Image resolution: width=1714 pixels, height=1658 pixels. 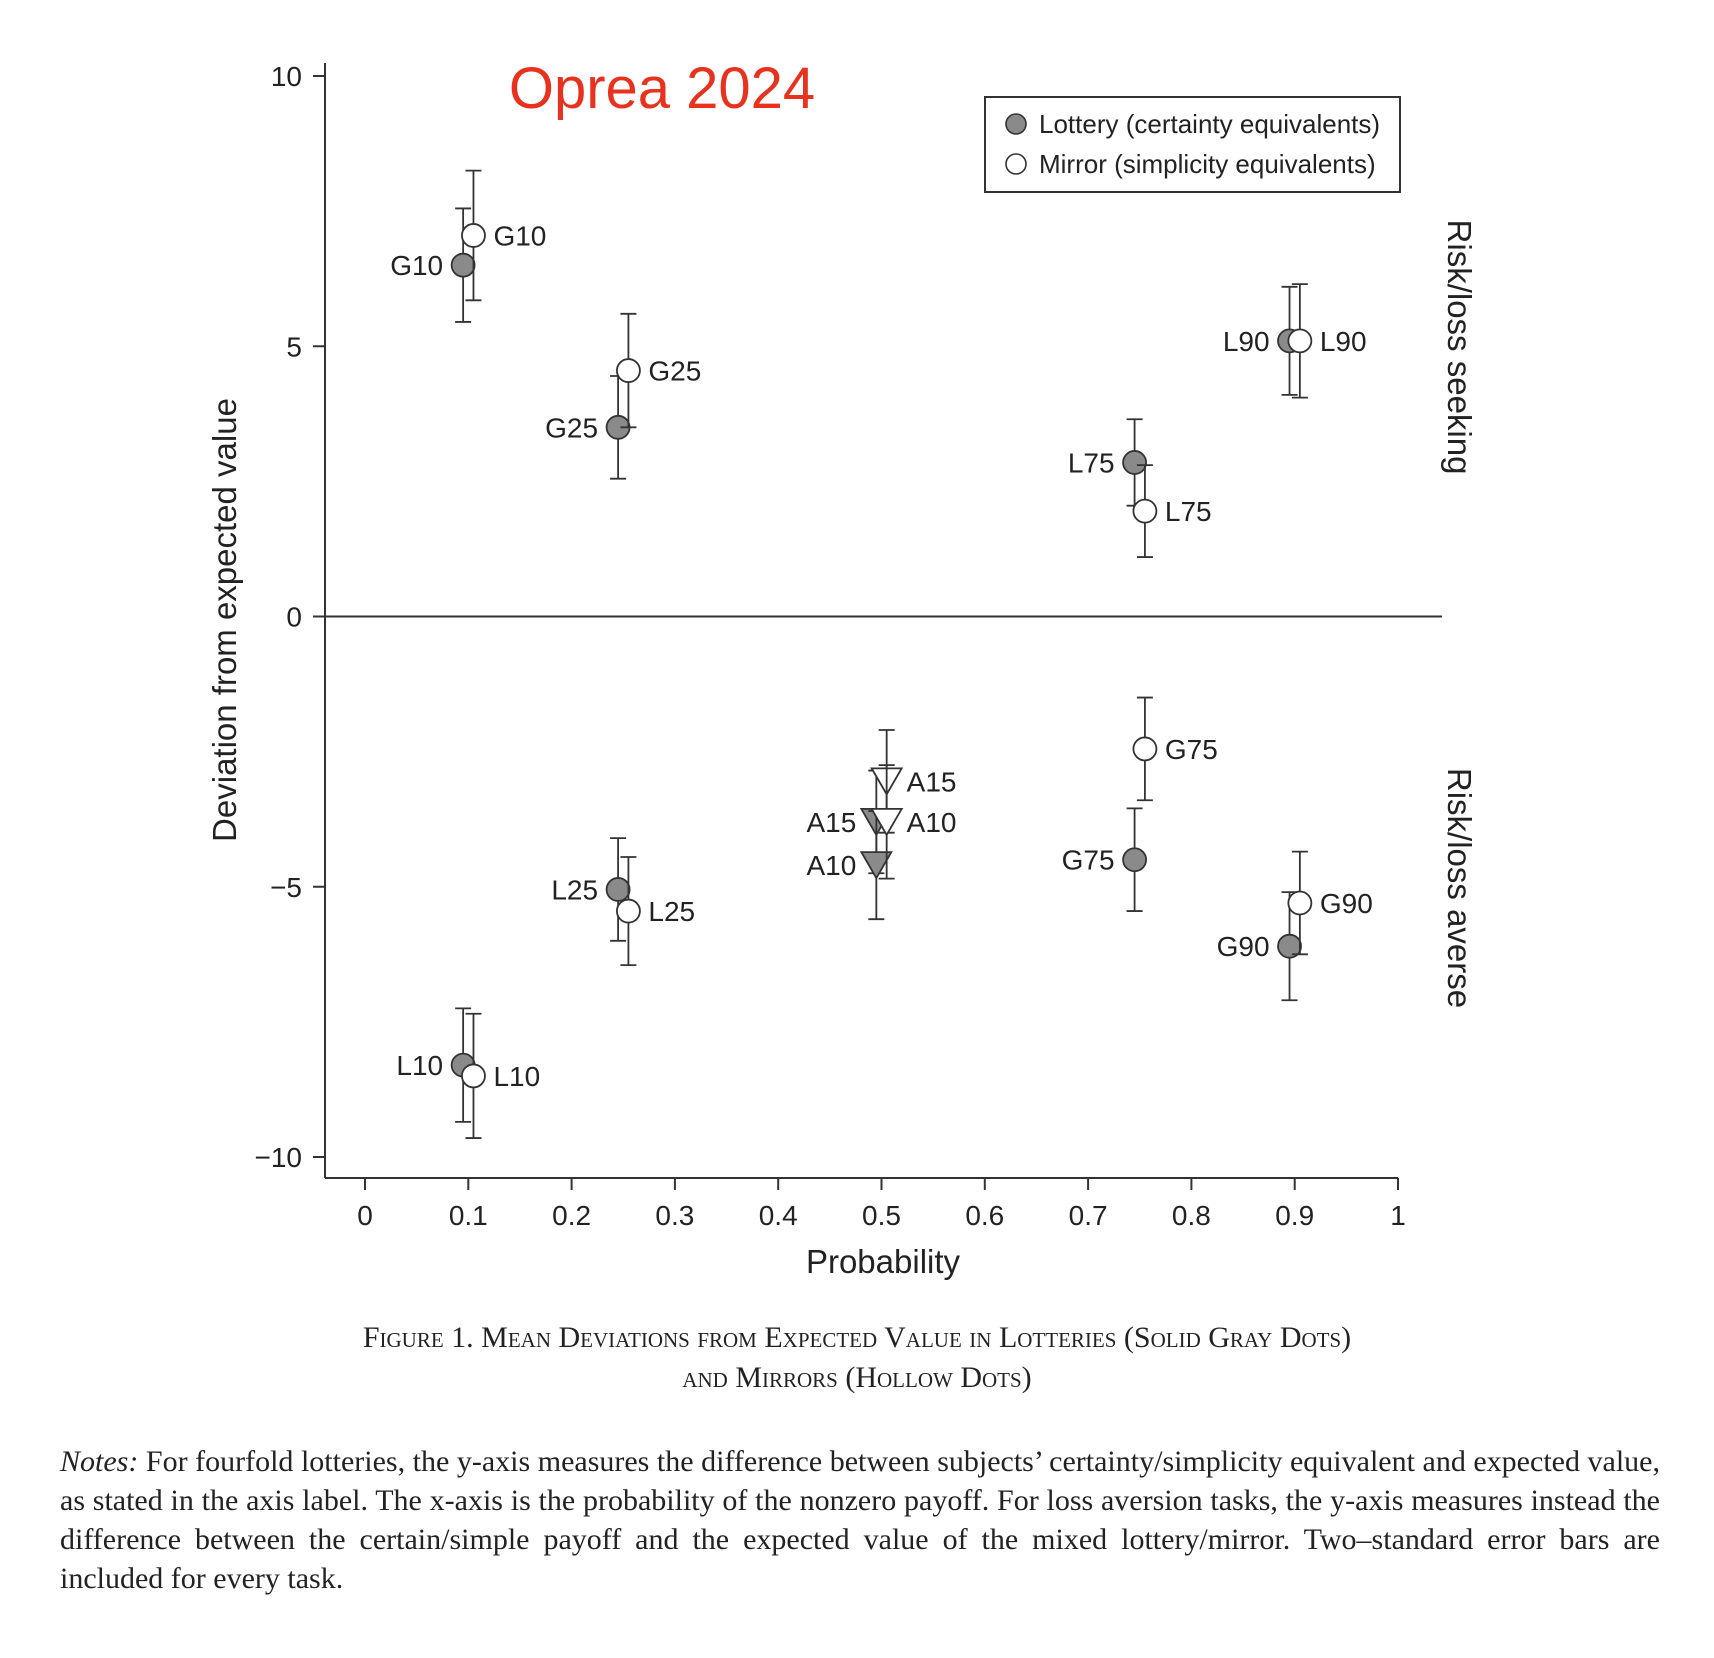 I want to click on caption-line-2: and Mirrors (Hollow Dots), so click(x=857, y=1377).